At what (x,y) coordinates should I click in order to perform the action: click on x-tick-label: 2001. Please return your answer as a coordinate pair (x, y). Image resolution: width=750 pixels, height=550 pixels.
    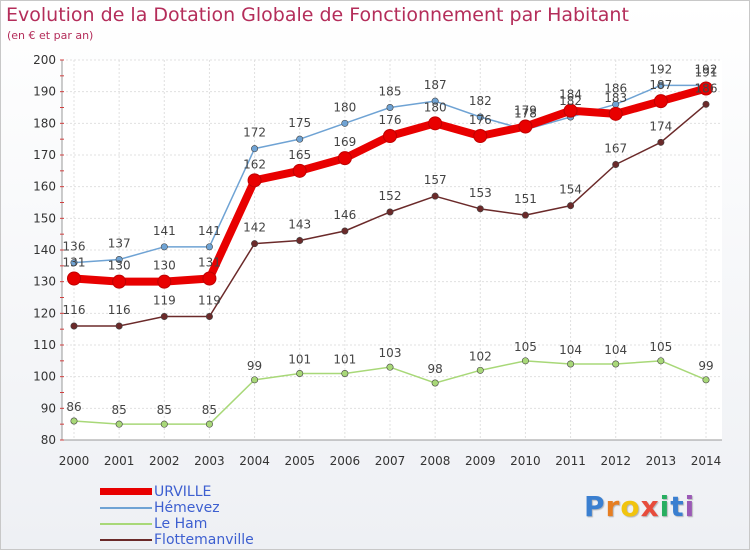
    Looking at the image, I should click on (119, 461).